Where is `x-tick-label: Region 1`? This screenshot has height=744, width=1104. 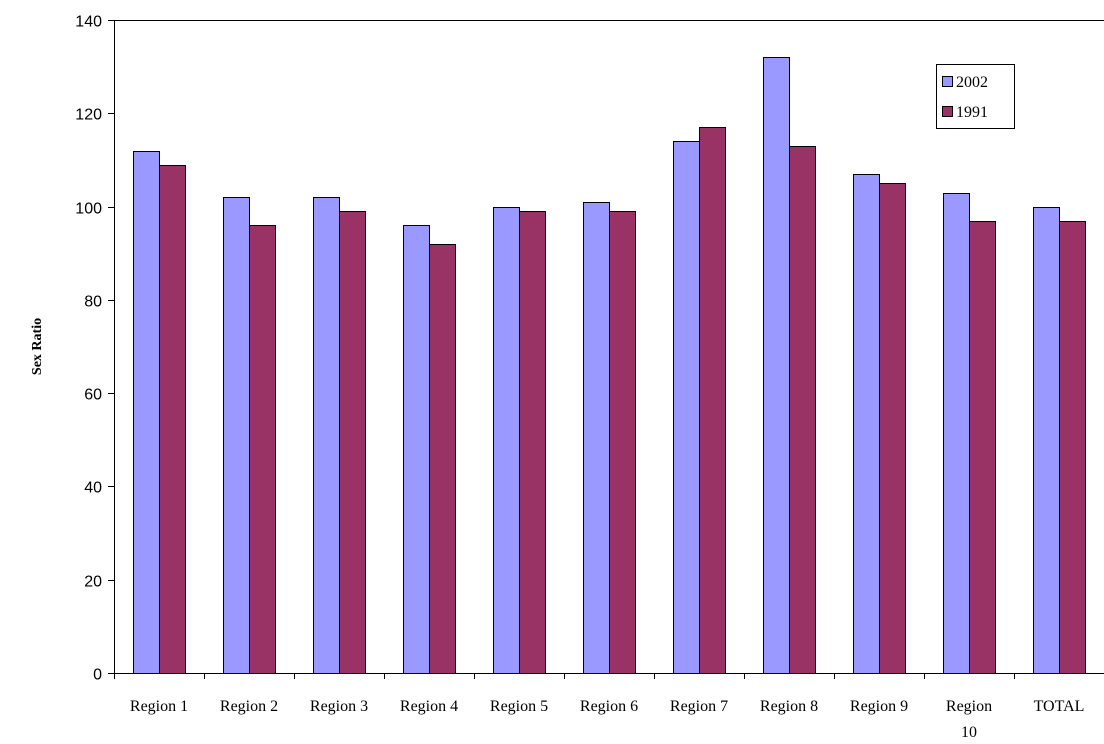 x-tick-label: Region 1 is located at coordinates (159, 706).